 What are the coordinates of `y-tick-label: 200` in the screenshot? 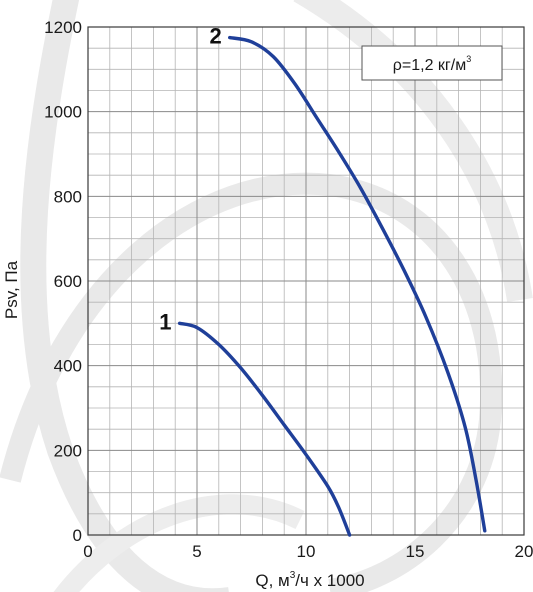 It's located at (68, 450).